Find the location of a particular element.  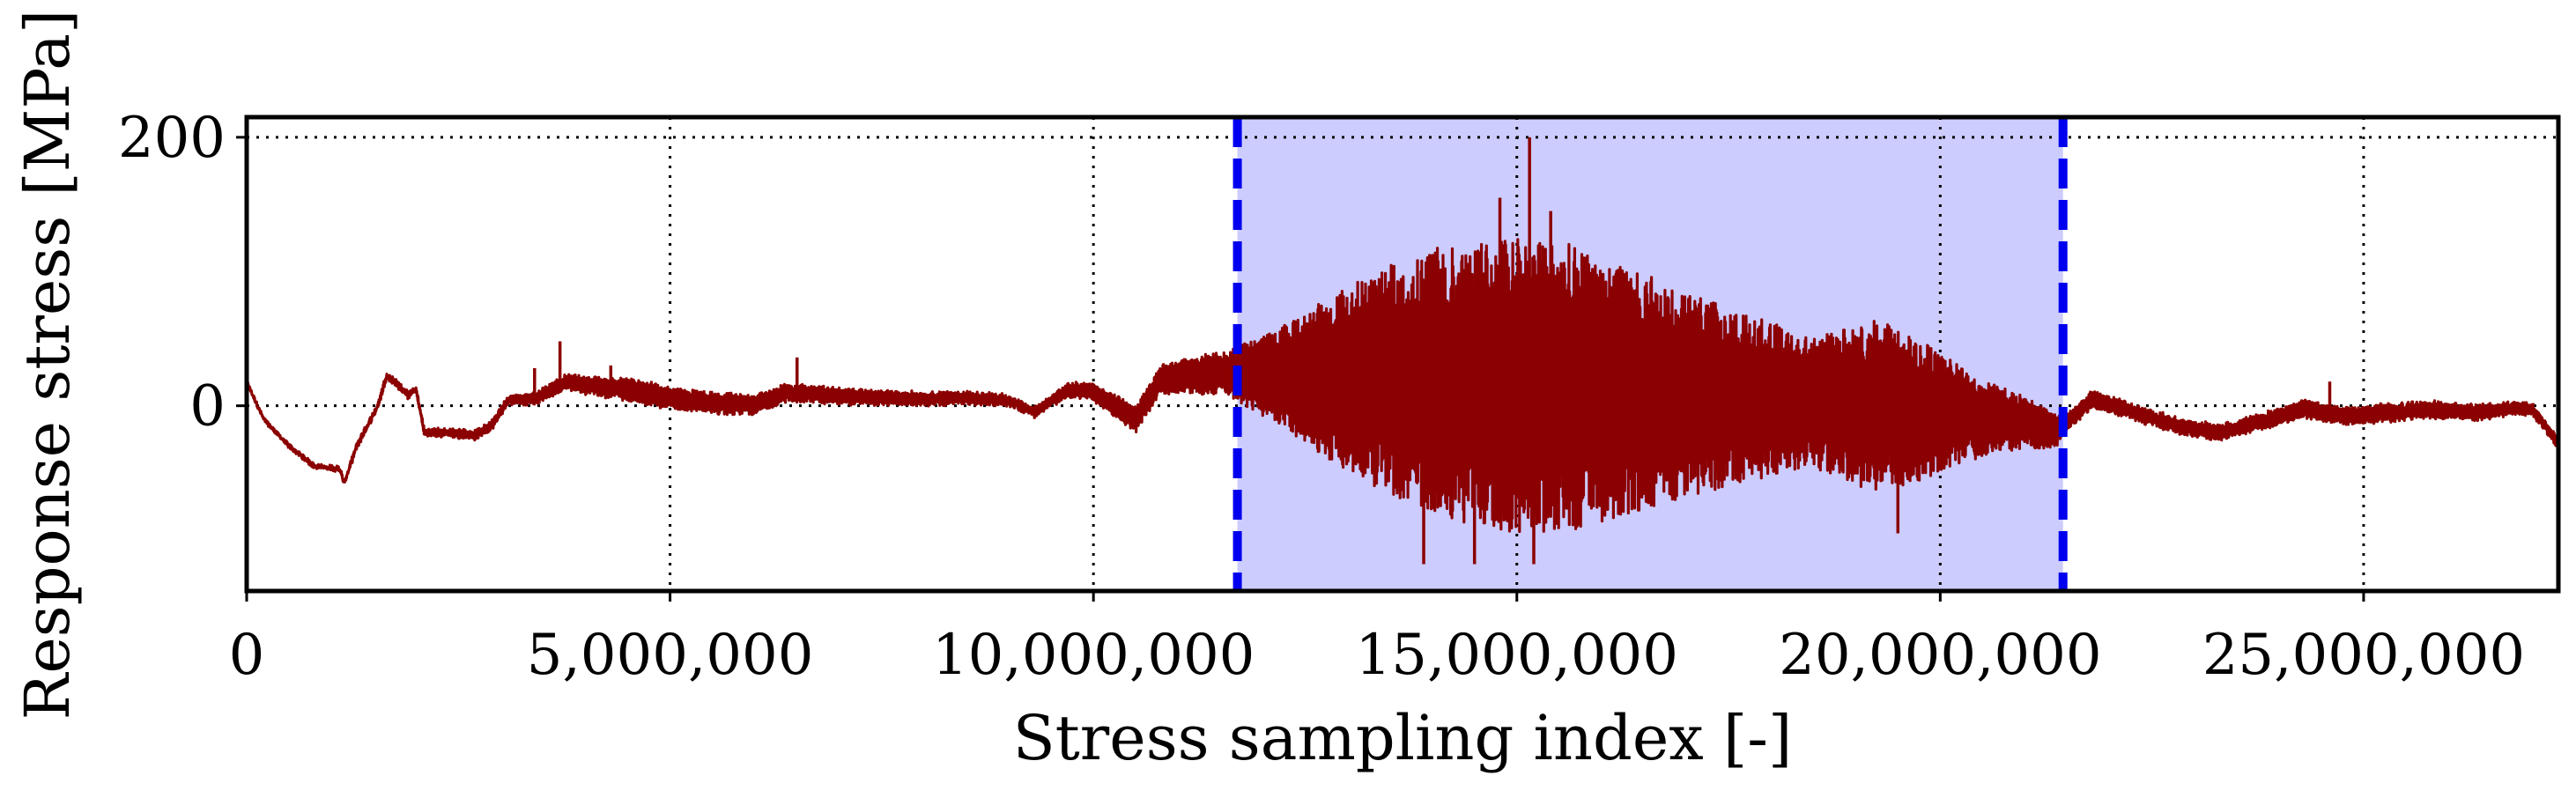

x-tick-label-3: 15,000,000 is located at coordinates (1517, 655).